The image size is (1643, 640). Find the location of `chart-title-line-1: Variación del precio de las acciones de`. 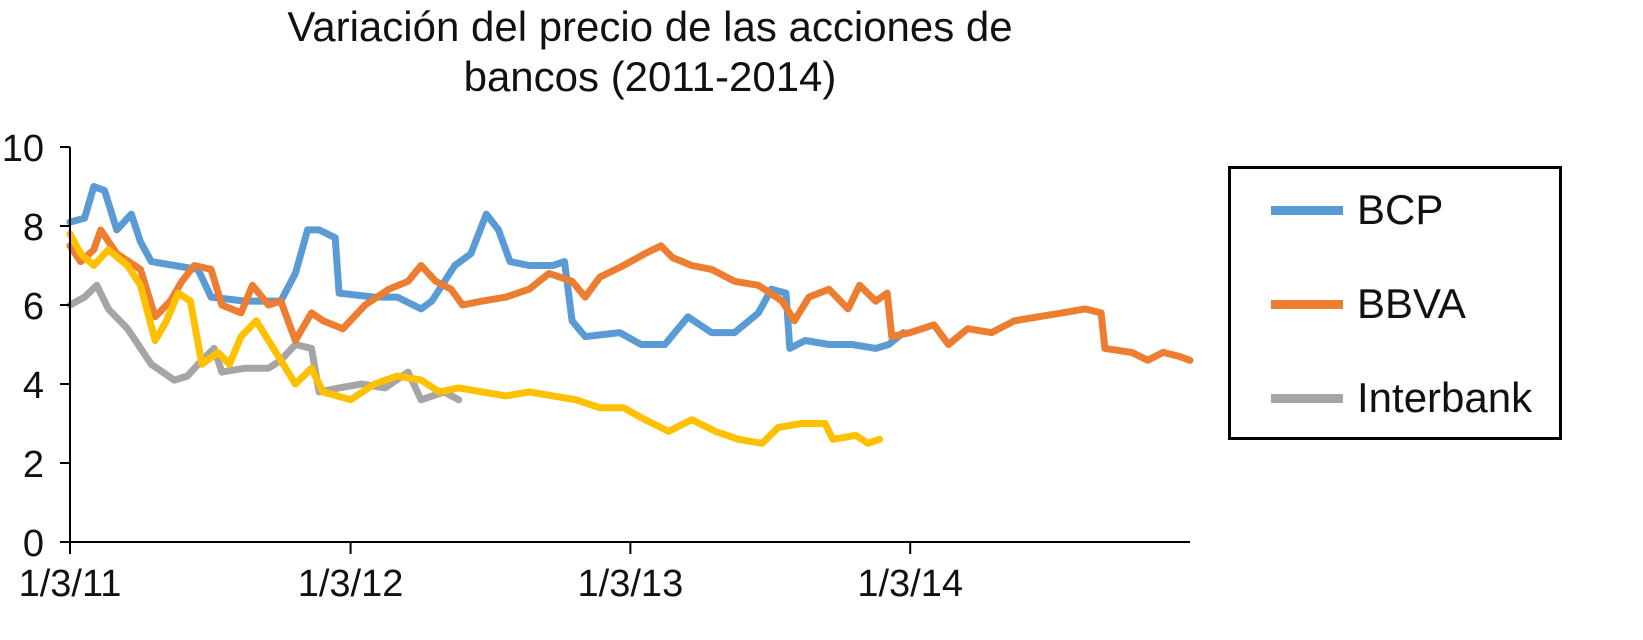

chart-title-line-1: Variación del precio de las acciones de is located at coordinates (650, 26).